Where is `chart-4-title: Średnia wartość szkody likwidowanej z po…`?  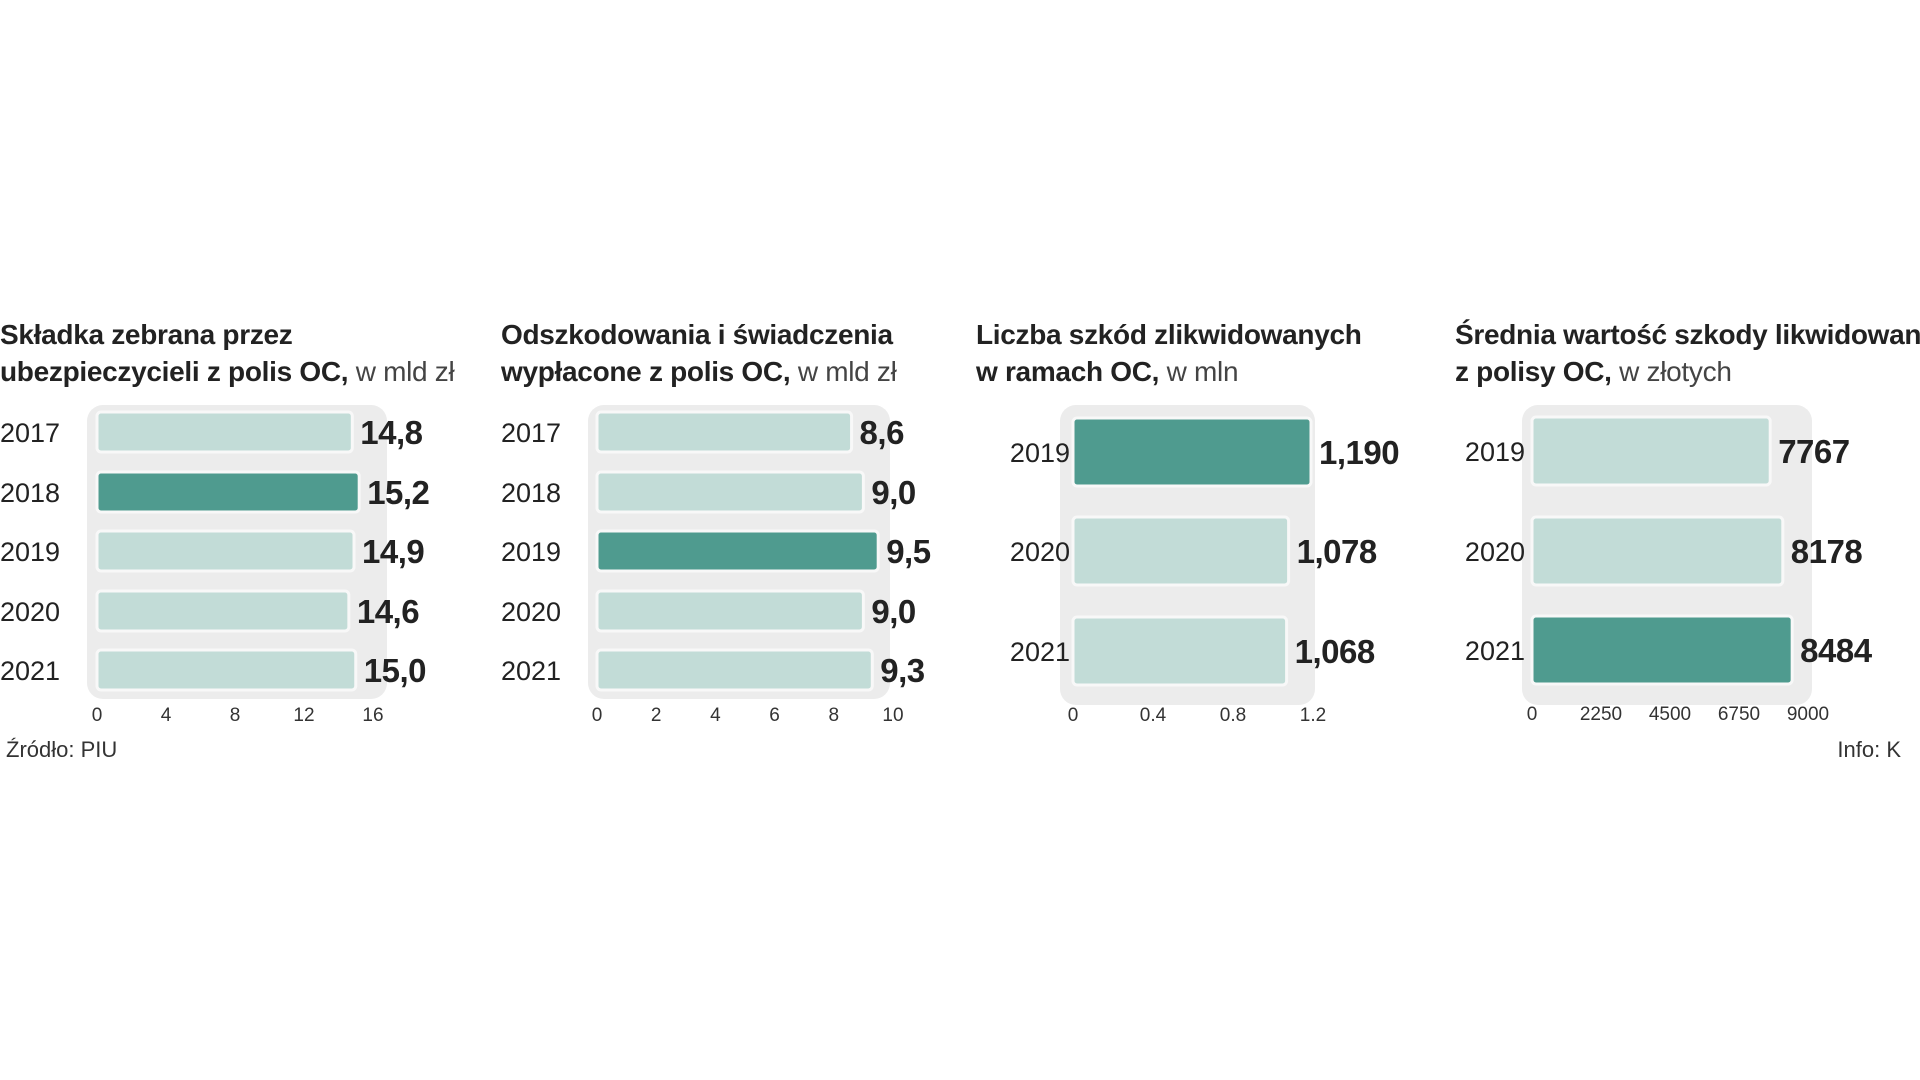 chart-4-title: Średnia wartość szkody likwidowanej z po… is located at coordinates (1687, 353).